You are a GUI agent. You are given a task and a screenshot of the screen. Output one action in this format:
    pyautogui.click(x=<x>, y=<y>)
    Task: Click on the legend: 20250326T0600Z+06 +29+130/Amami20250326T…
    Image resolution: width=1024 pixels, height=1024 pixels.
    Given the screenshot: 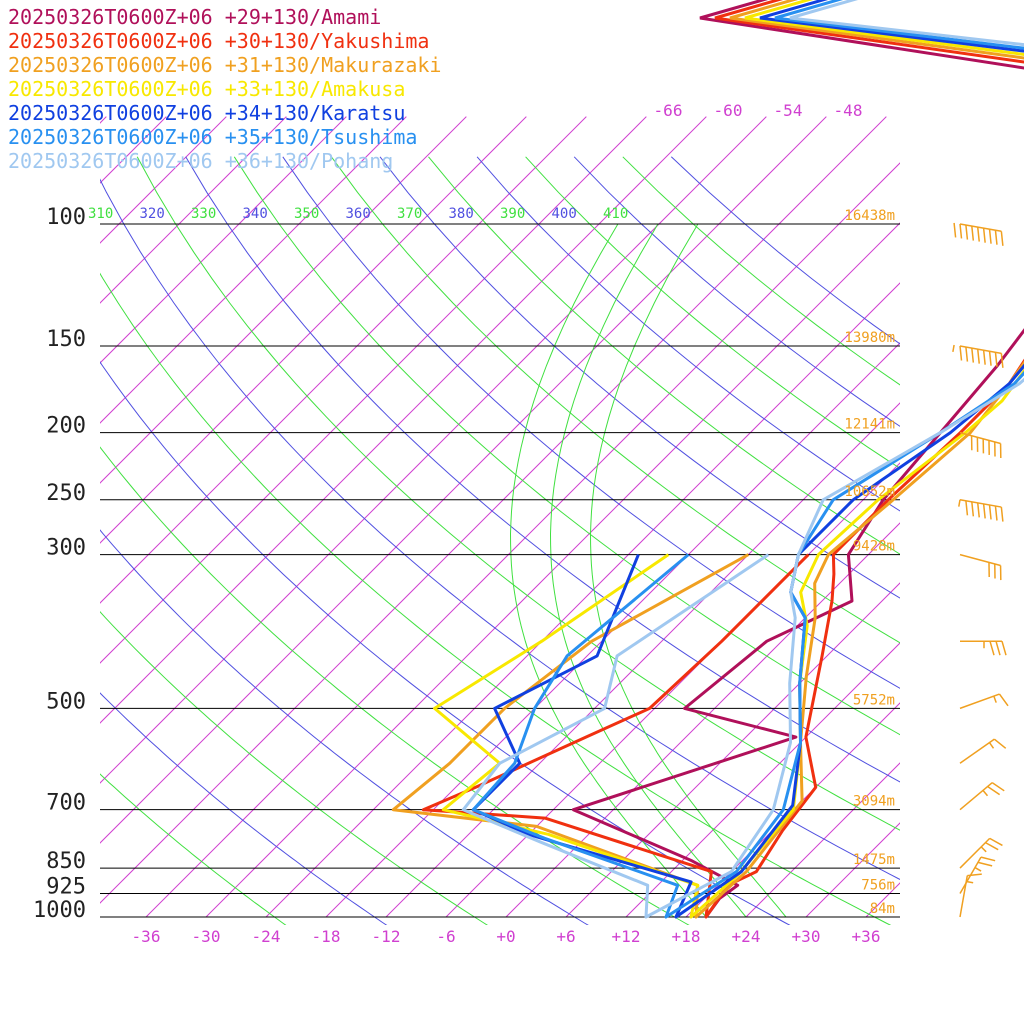 What is the action you would take?
    pyautogui.click(x=224, y=89)
    